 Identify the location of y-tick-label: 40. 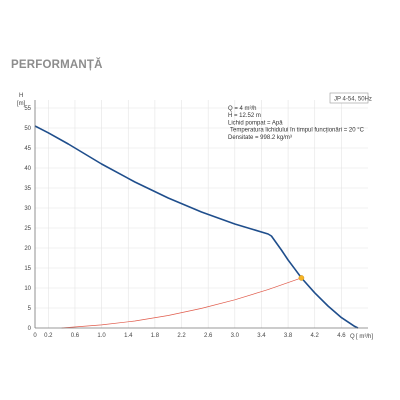
(27, 169).